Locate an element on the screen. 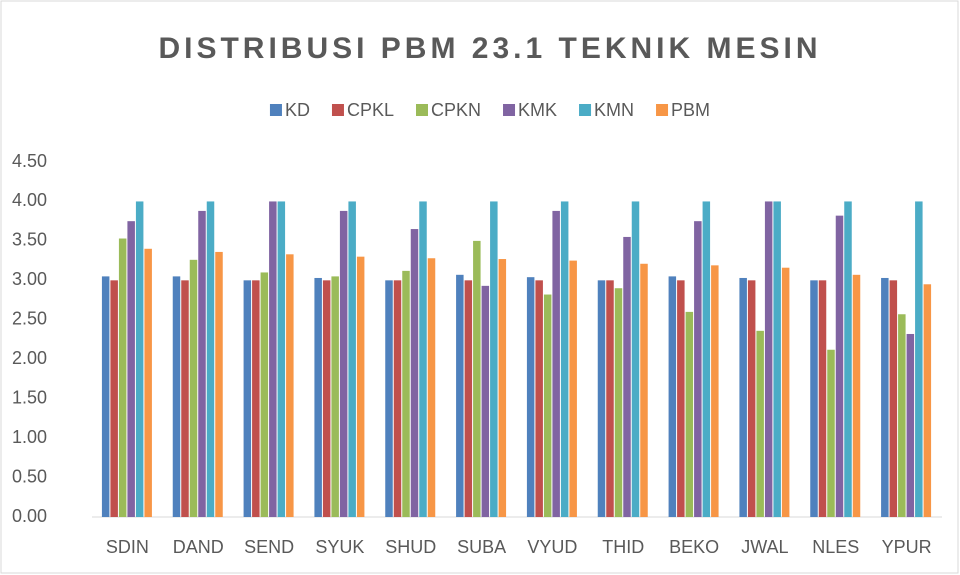 Image resolution: width=960 pixels, height=575 pixels. x-tick-label: DAND is located at coordinates (198, 547).